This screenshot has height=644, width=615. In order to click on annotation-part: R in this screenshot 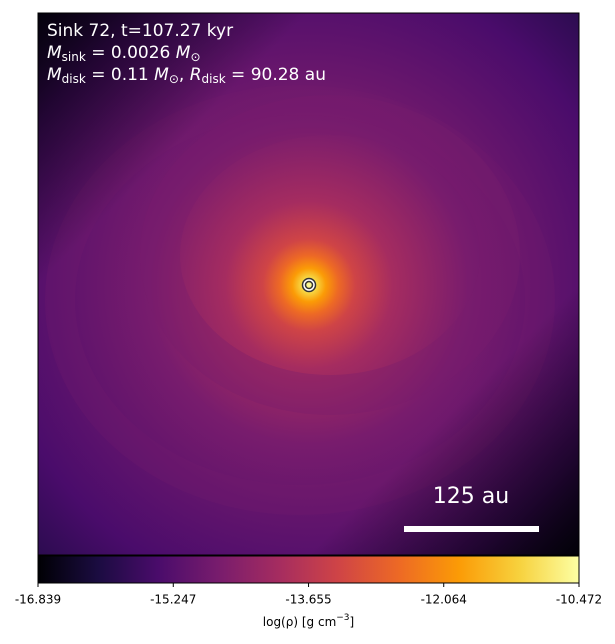, I will do `click(196, 75)`.